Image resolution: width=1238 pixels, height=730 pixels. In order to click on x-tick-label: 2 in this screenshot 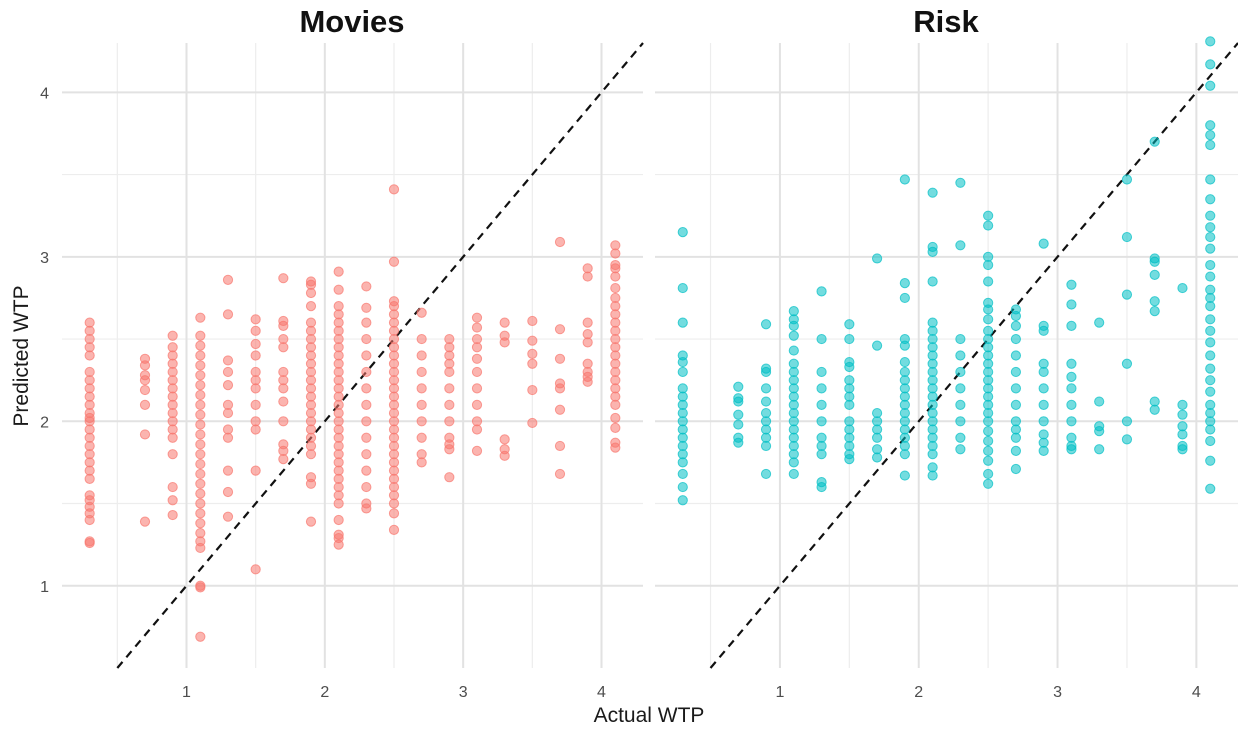, I will do `click(324, 692)`.